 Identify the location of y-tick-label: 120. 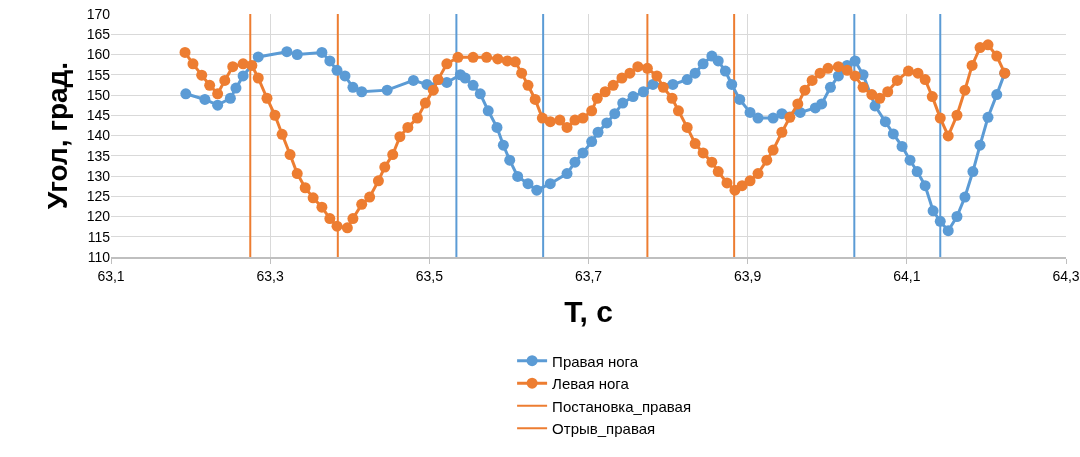
(98, 216).